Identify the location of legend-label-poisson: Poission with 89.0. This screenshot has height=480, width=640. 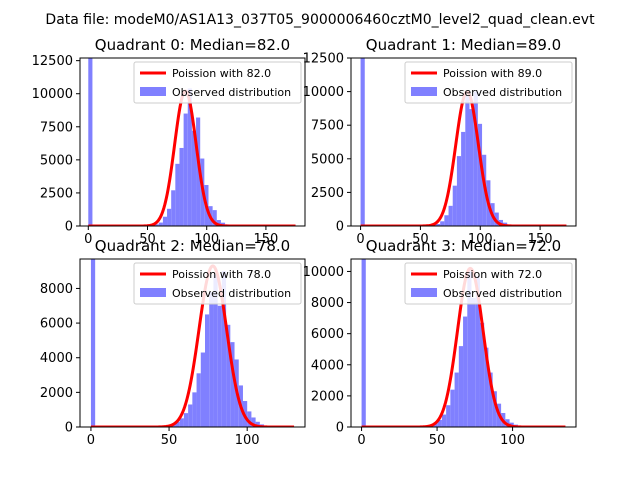
(492, 73).